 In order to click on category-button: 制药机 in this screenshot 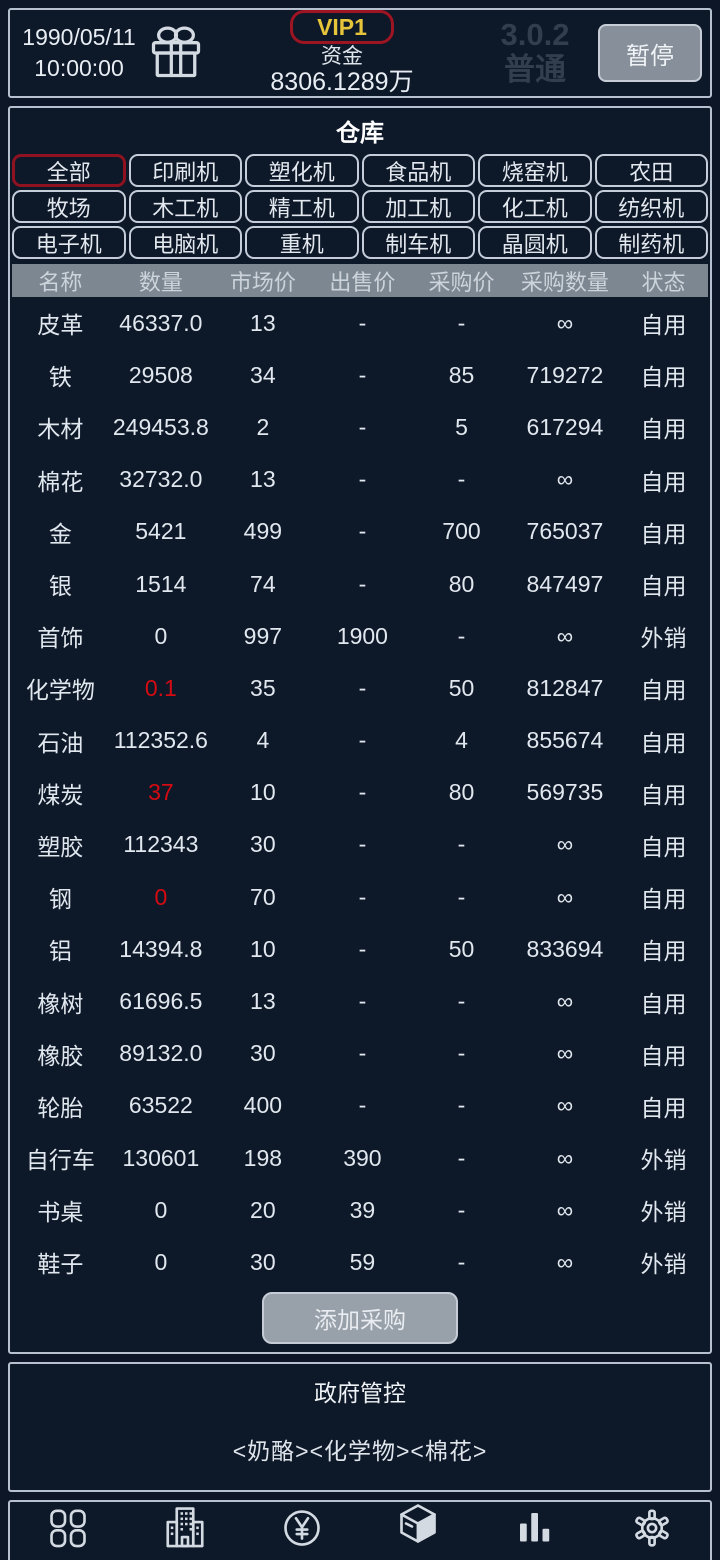, I will do `click(651, 242)`.